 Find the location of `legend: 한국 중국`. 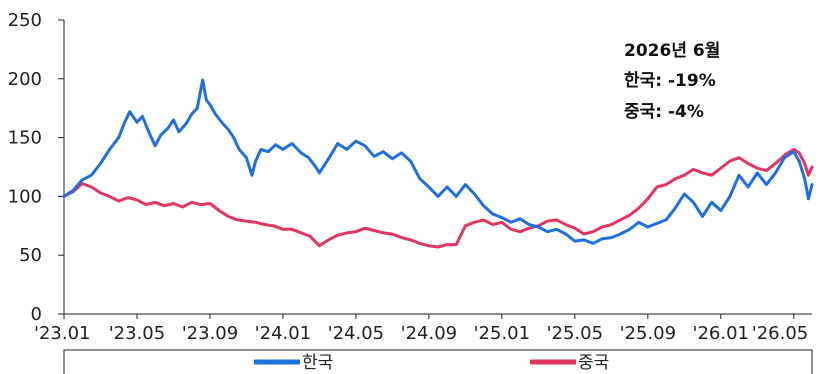

legend: 한국 중국 is located at coordinates (438, 361).